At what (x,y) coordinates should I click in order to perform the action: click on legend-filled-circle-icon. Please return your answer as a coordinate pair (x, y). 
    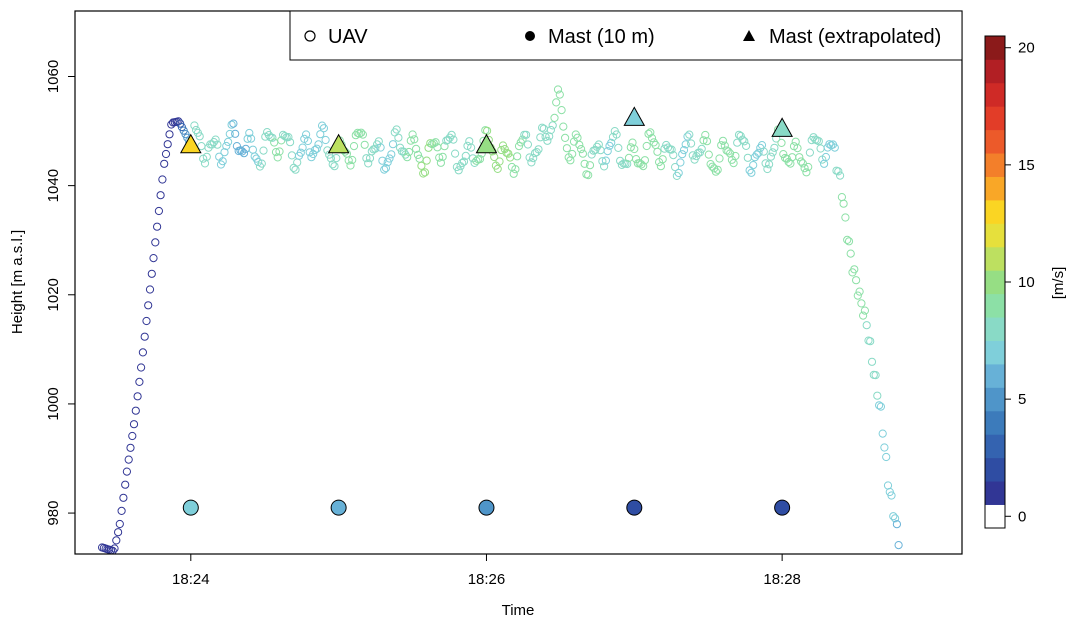
    Looking at the image, I should click on (530, 36).